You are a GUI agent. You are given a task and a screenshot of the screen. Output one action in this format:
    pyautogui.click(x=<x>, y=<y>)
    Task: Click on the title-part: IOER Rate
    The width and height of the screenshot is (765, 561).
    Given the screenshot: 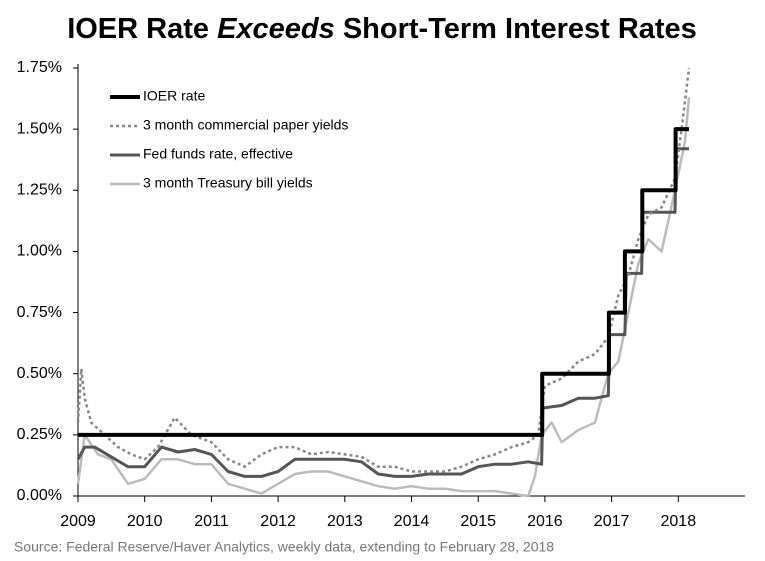 What is the action you would take?
    pyautogui.click(x=142, y=29)
    